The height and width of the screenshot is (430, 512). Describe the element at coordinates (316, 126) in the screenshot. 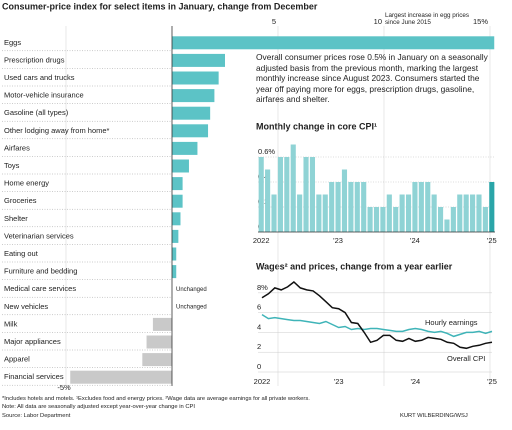

I see `chart-title: Monthly change in core CPI¹` at that location.